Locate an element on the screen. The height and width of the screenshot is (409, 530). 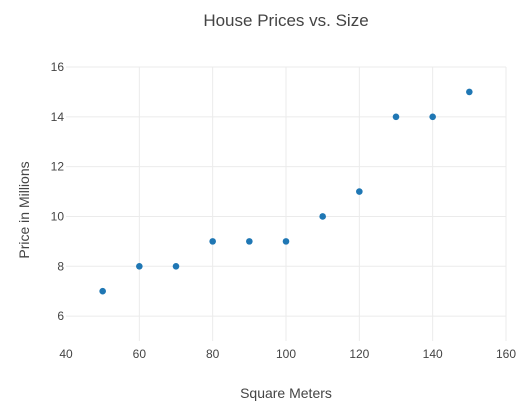
x-tick-label: 140 is located at coordinates (433, 354).